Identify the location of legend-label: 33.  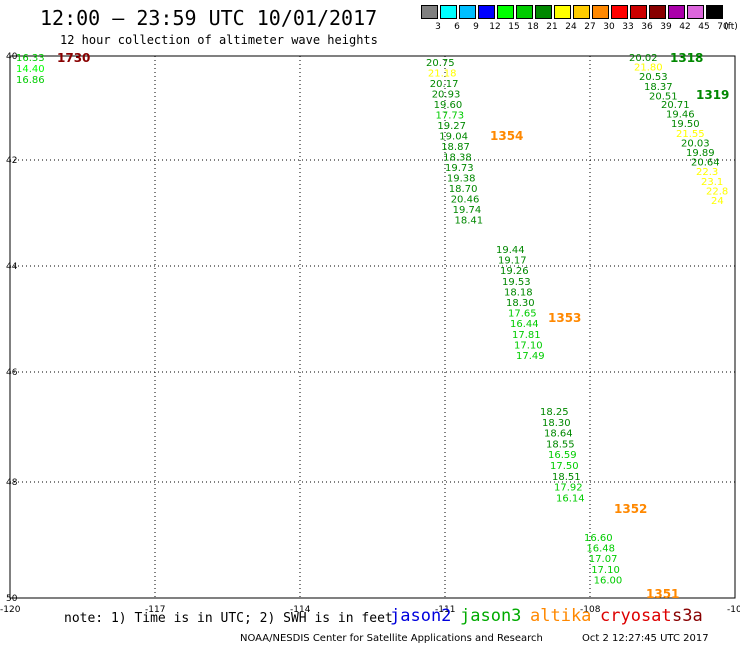
(628, 27).